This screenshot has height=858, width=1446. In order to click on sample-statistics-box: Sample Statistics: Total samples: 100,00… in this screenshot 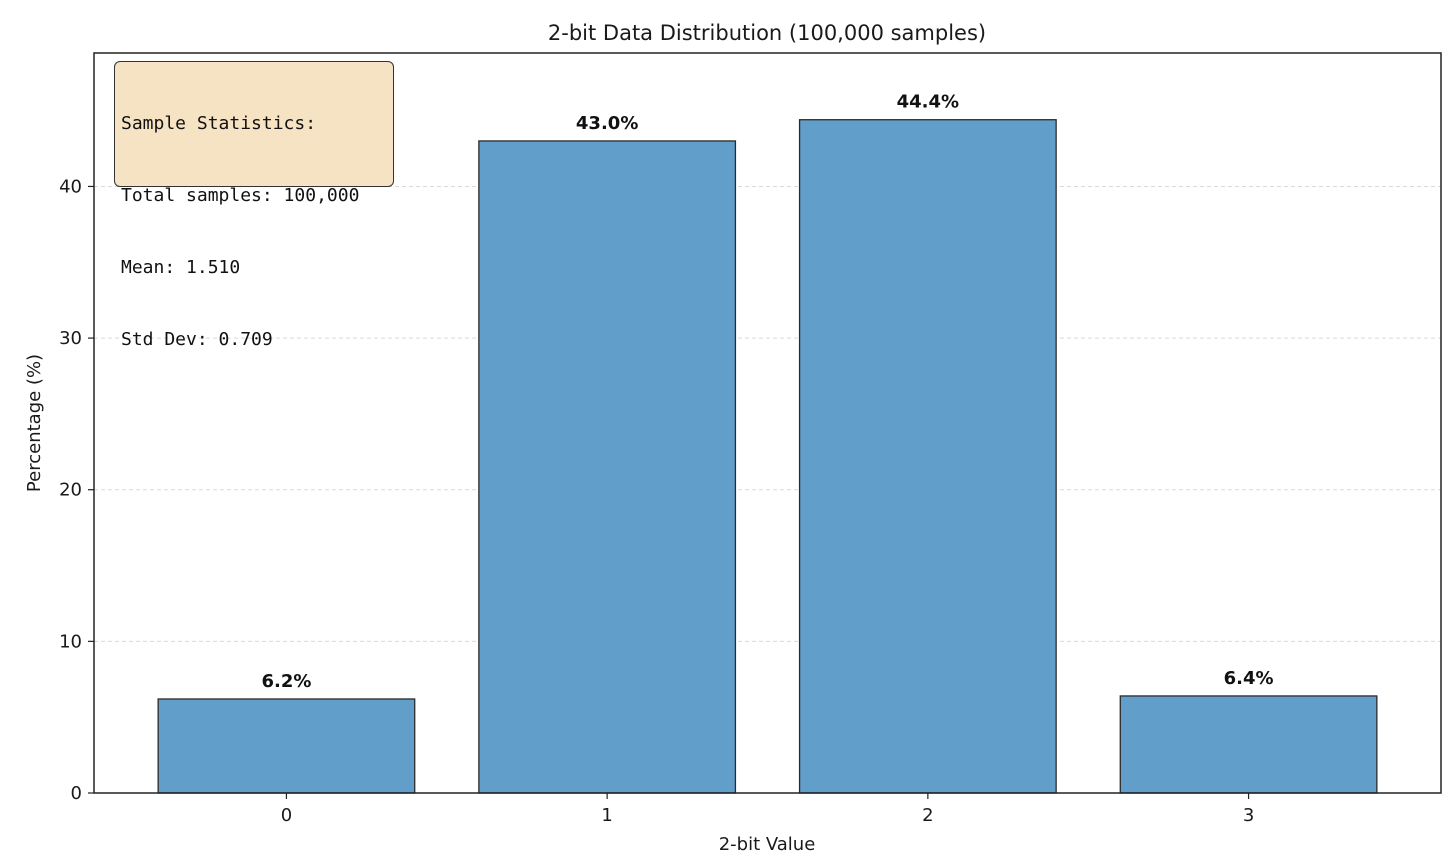, I will do `click(254, 205)`.